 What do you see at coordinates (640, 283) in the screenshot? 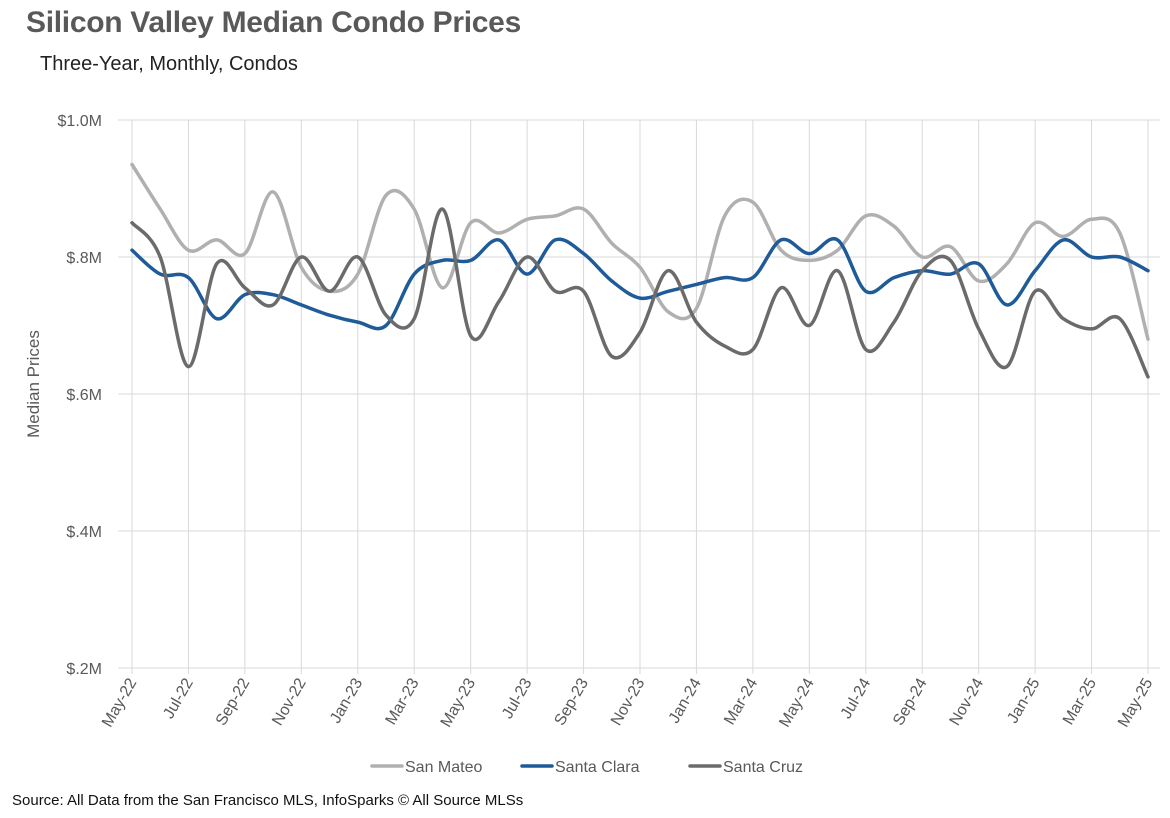
I see `series-line-santa-clara` at bounding box center [640, 283].